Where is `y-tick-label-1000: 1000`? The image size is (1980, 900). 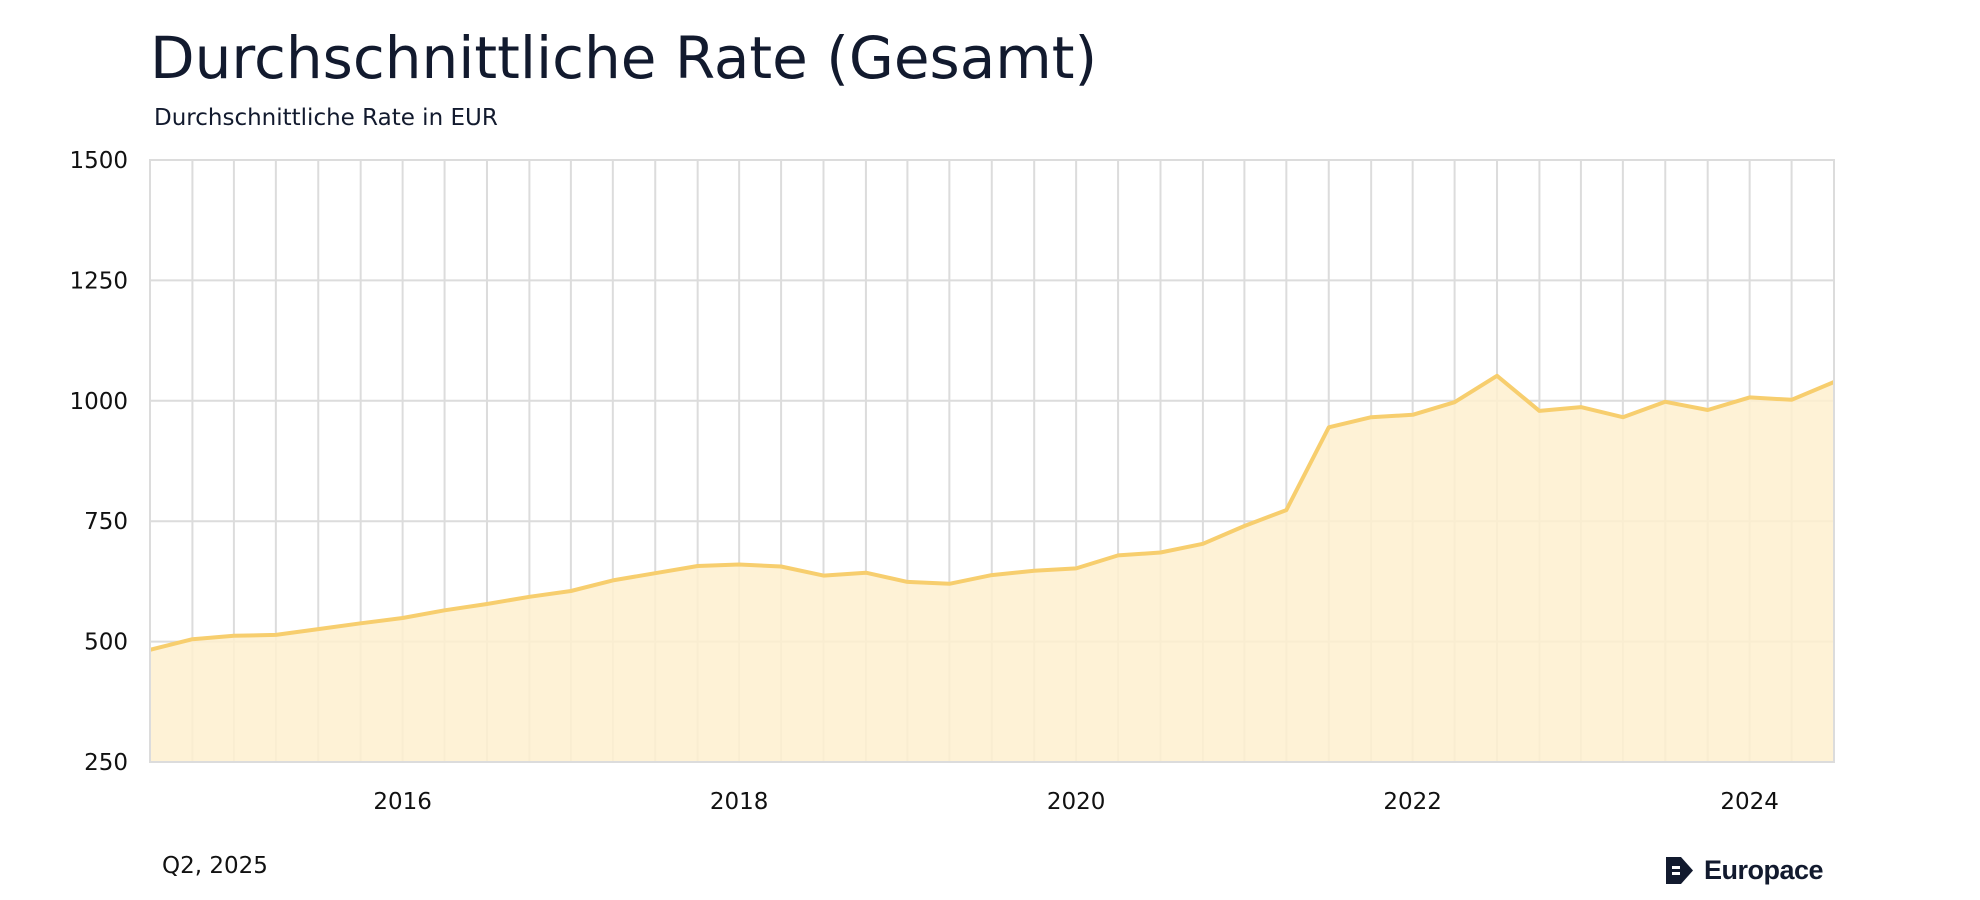
y-tick-label-1000: 1000 is located at coordinates (98, 402).